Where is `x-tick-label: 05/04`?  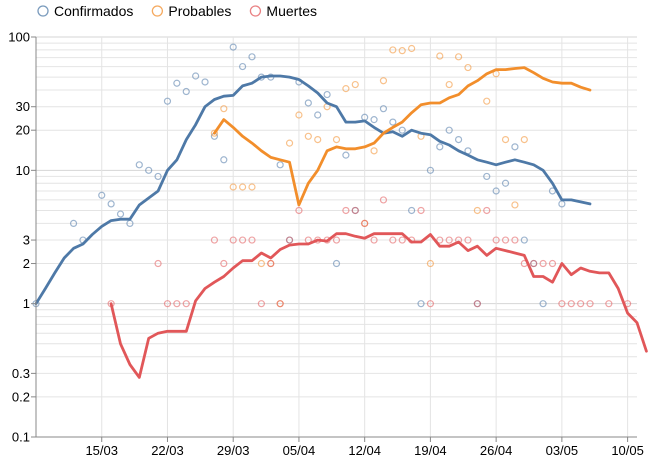 x-tick-label: 05/04 is located at coordinates (299, 450).